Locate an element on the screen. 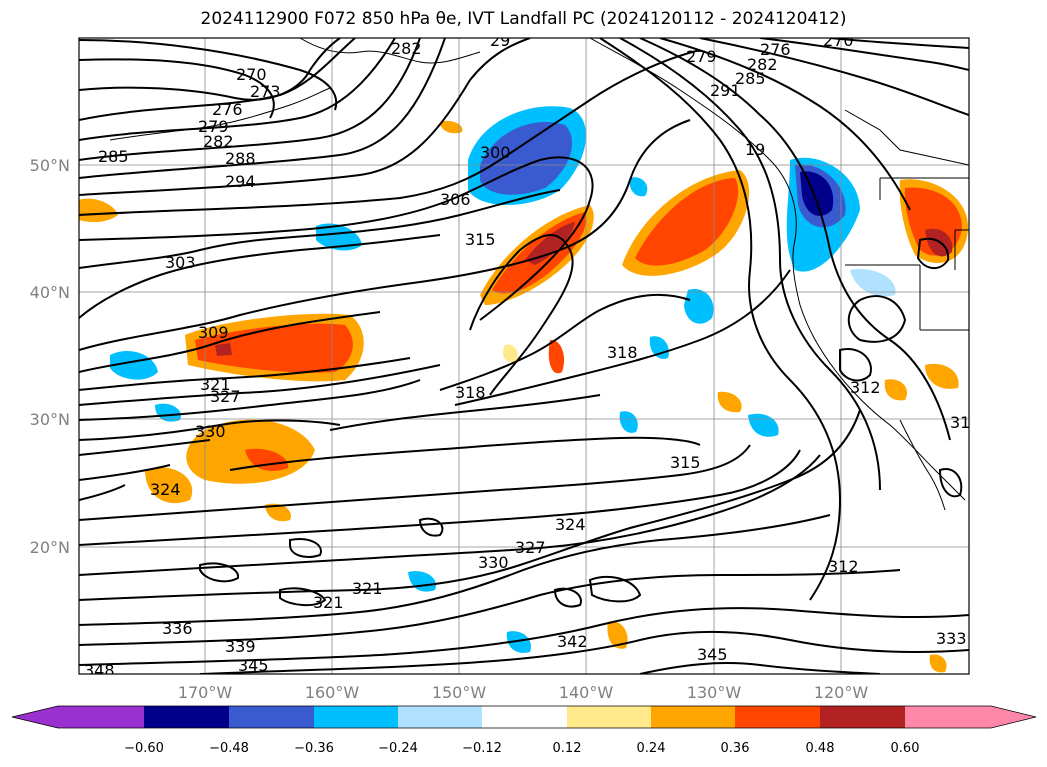 Image resolution: width=1047 pixels, height=767 pixels. pos-patch-mid-max is located at coordinates (550, 243).